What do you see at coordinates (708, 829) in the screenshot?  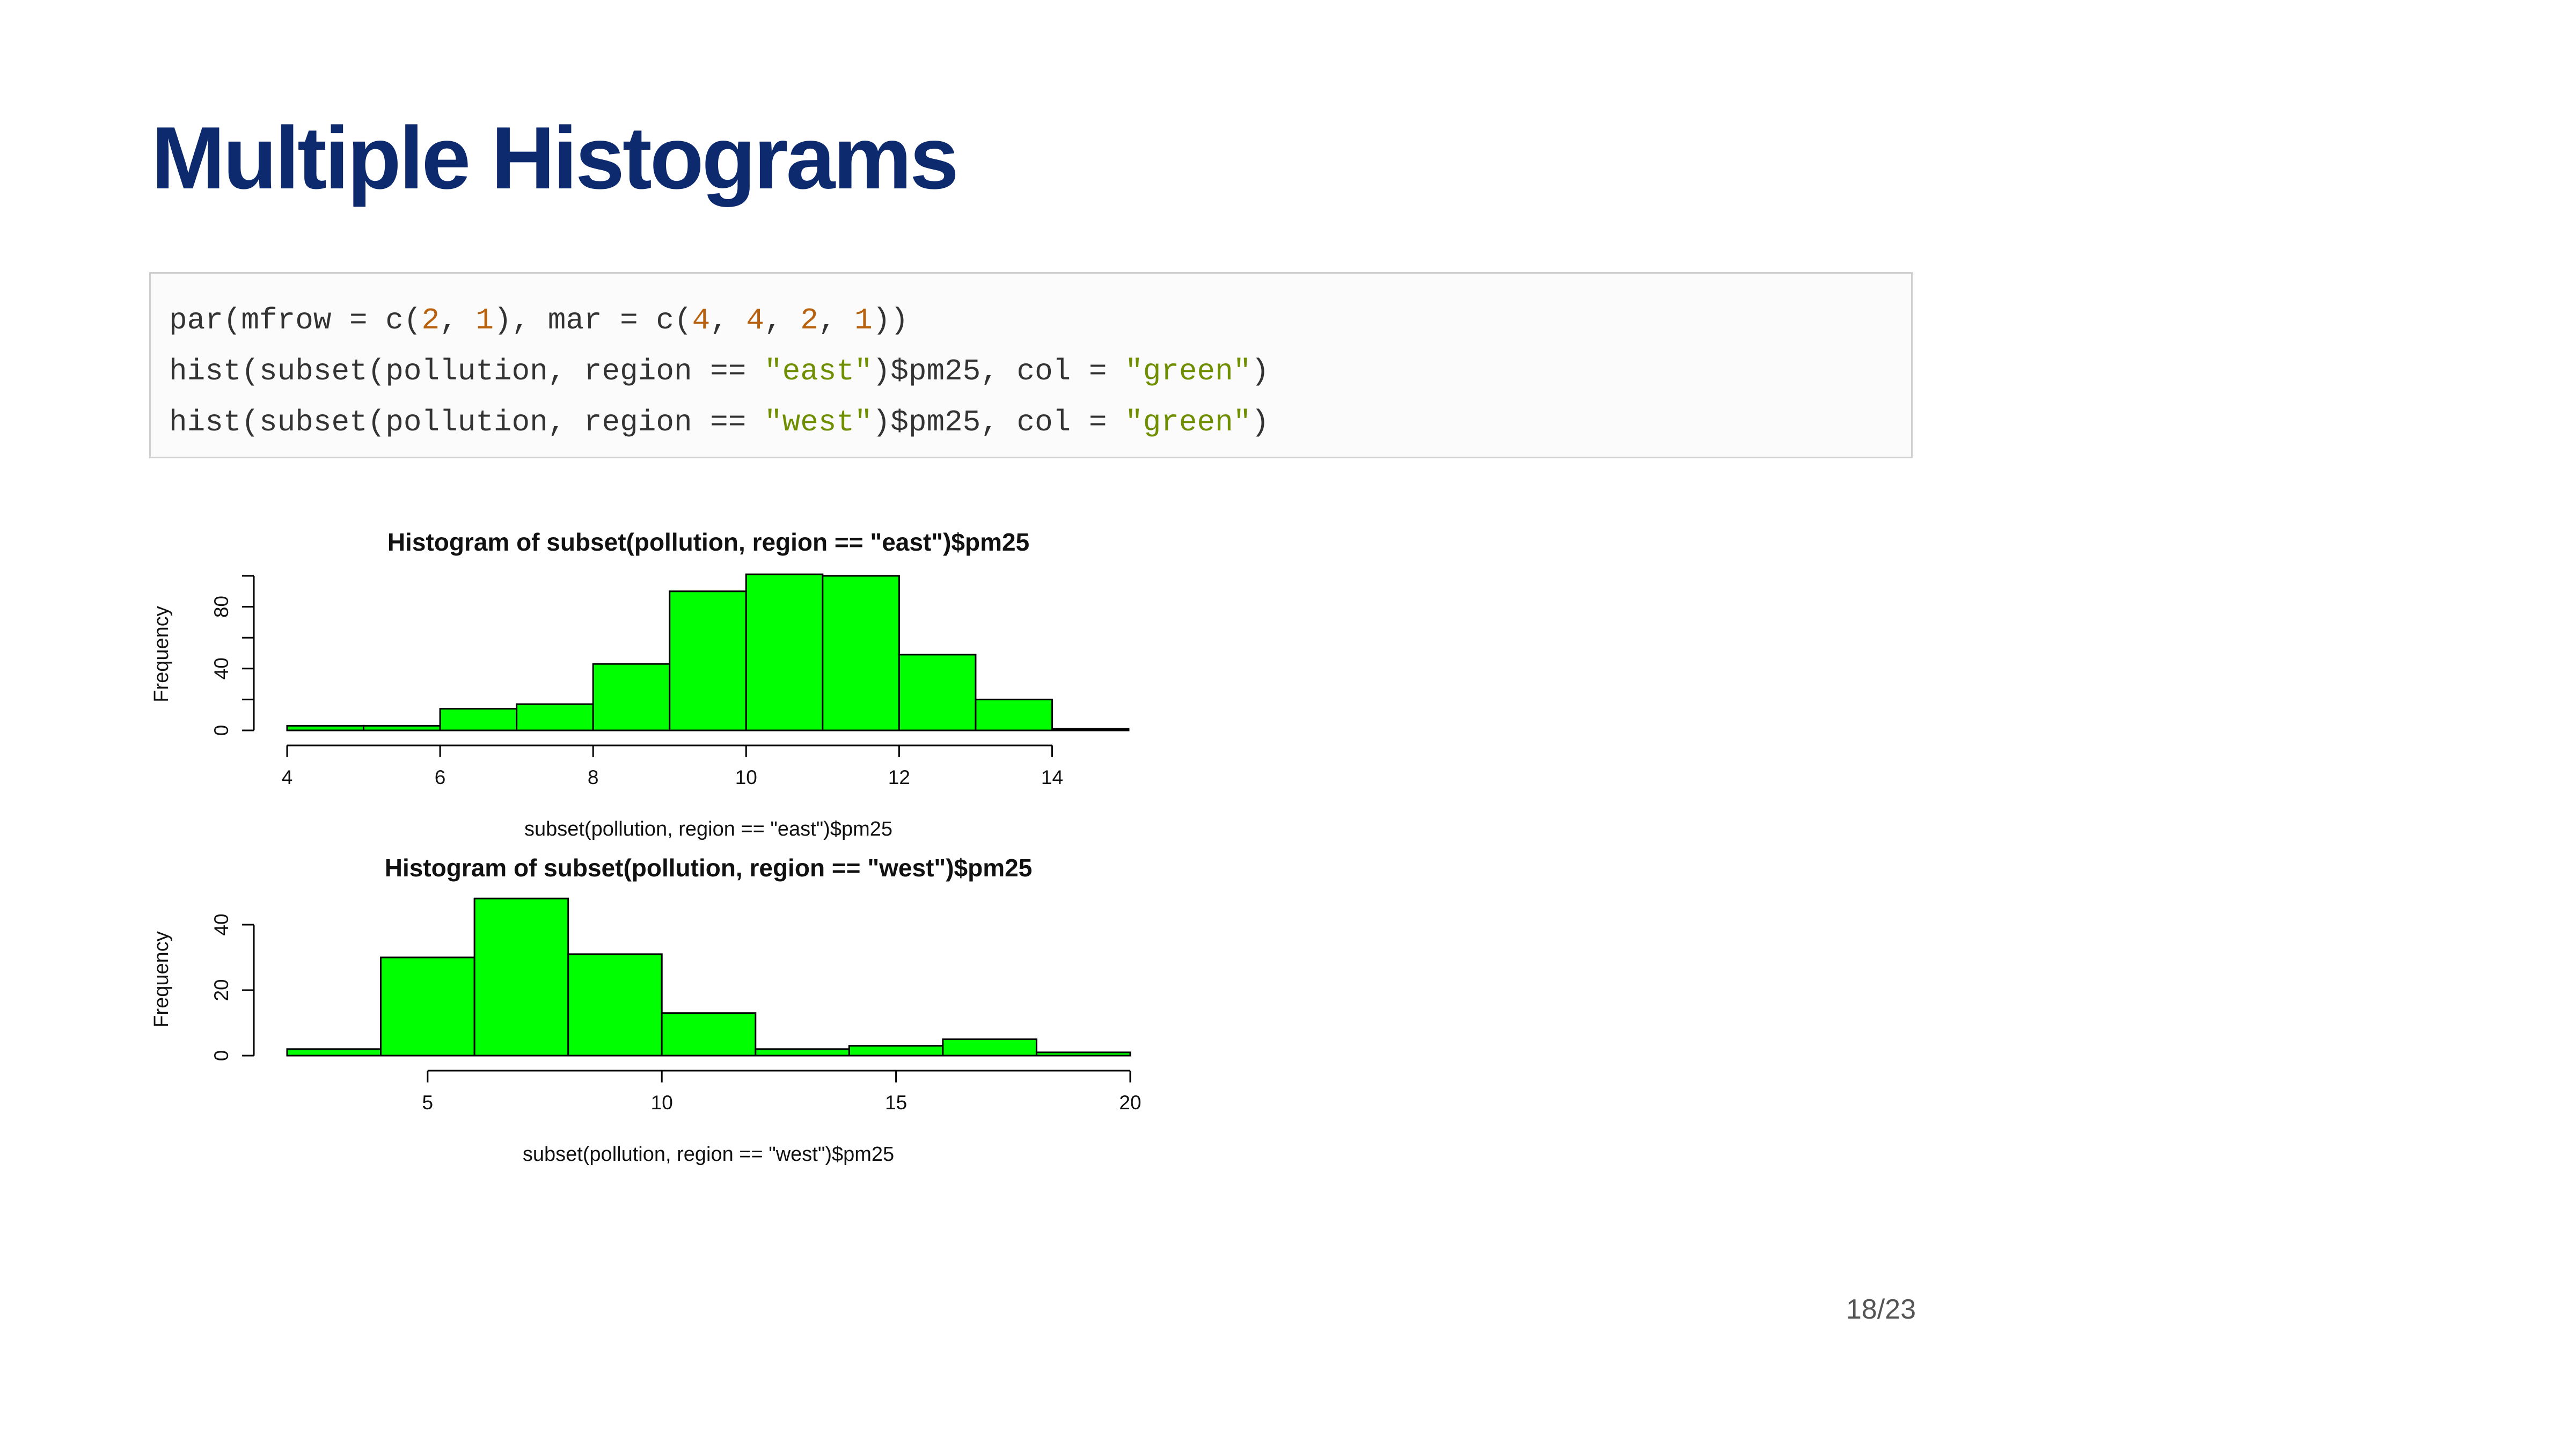 I see `x-axis-label: subset(pollution, region == "east")$pm25` at bounding box center [708, 829].